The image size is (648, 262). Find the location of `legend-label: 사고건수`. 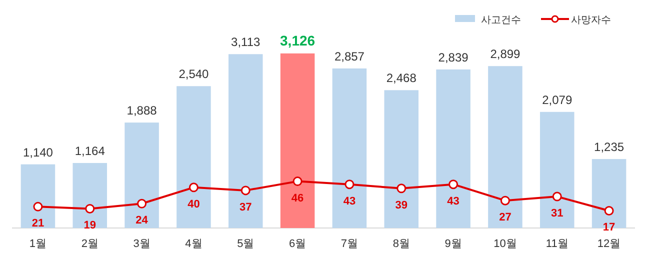

legend-label: 사고건수 is located at coordinates (501, 20).